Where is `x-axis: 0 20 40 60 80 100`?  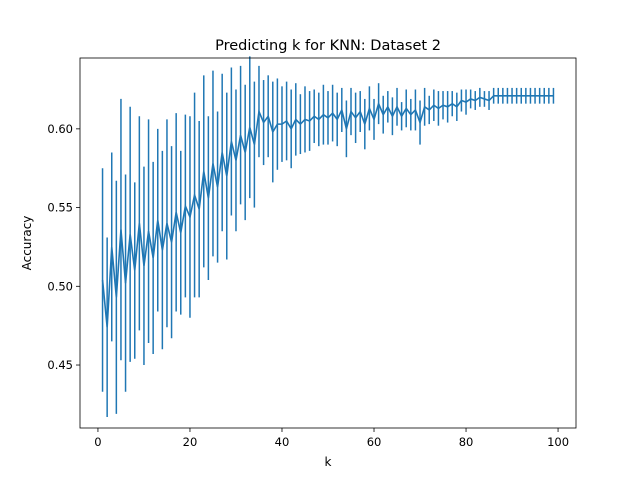
x-axis: 0 20 40 60 80 100 is located at coordinates (331, 438).